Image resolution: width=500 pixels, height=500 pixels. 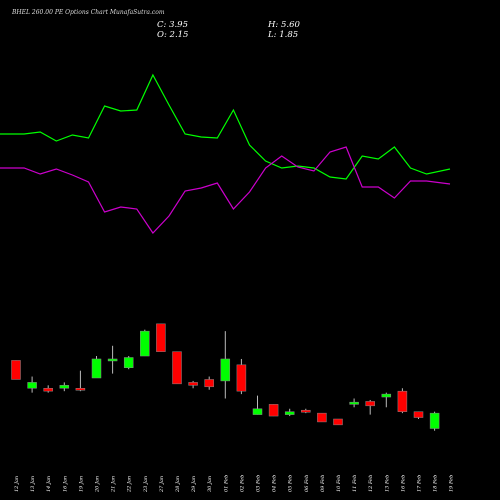 What do you see at coordinates (436, 483) in the screenshot?
I see `x-tick-label: 18 Feb` at bounding box center [436, 483].